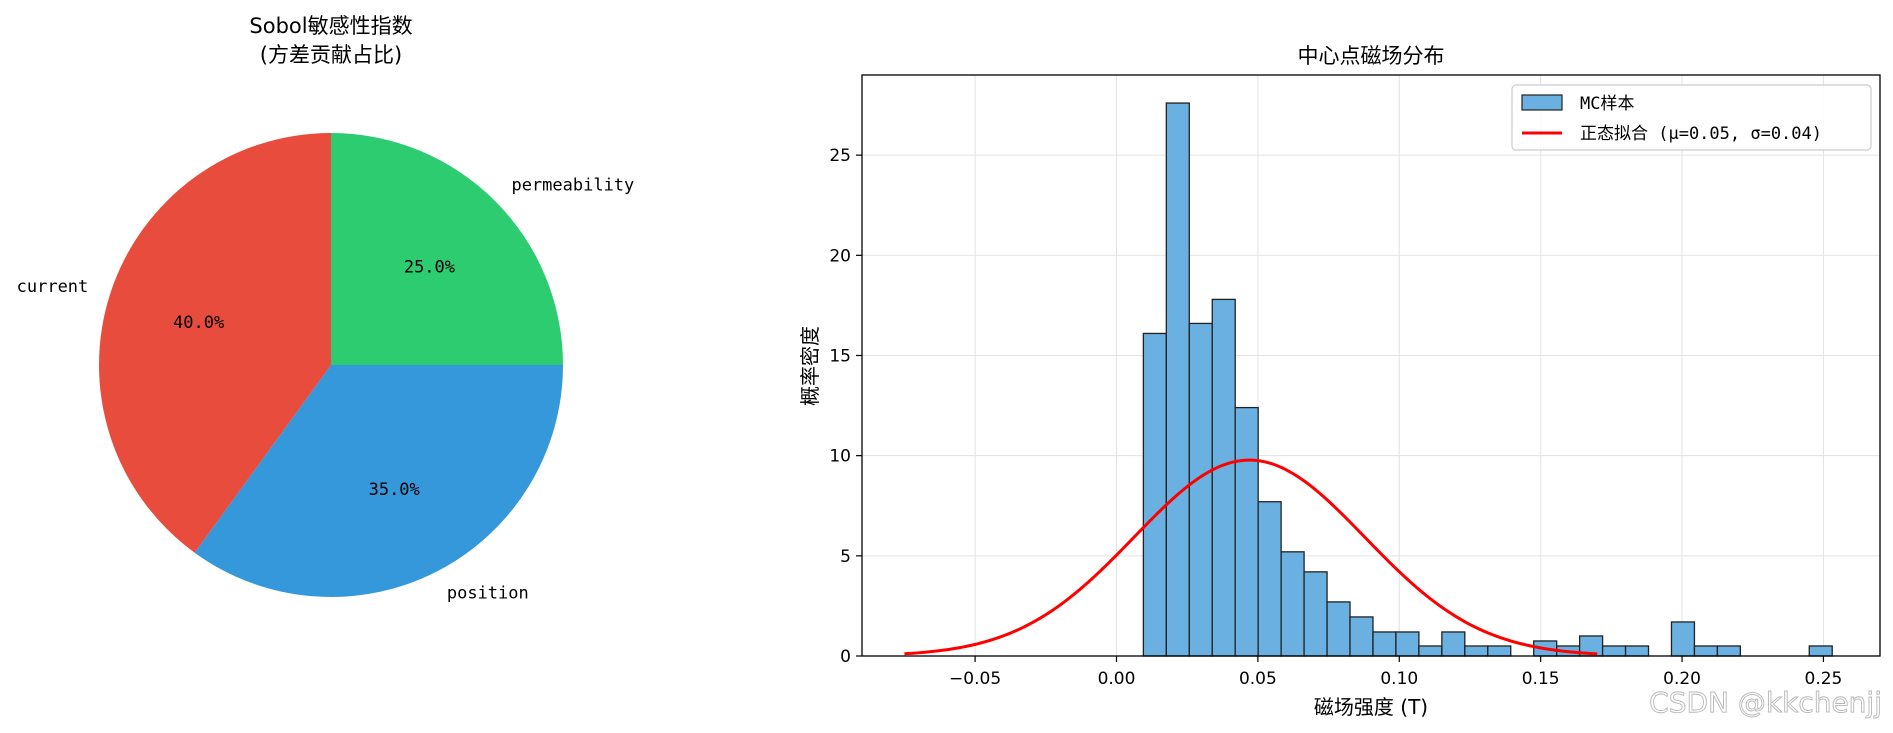  Describe the element at coordinates (394, 490) in the screenshot. I see `pie-pct-label-position: 35.0%` at that location.